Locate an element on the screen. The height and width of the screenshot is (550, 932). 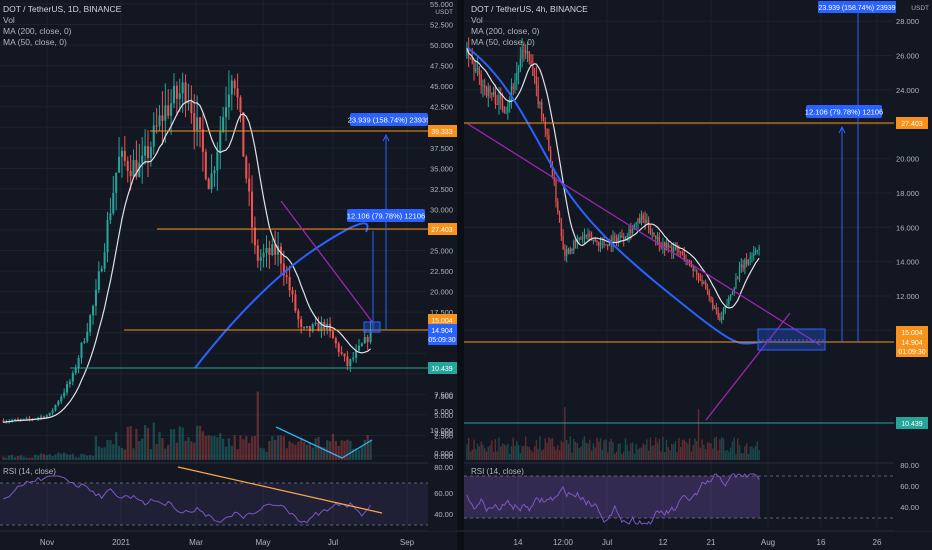
left-price-badge-text: 10.439 is located at coordinates (442, 369).